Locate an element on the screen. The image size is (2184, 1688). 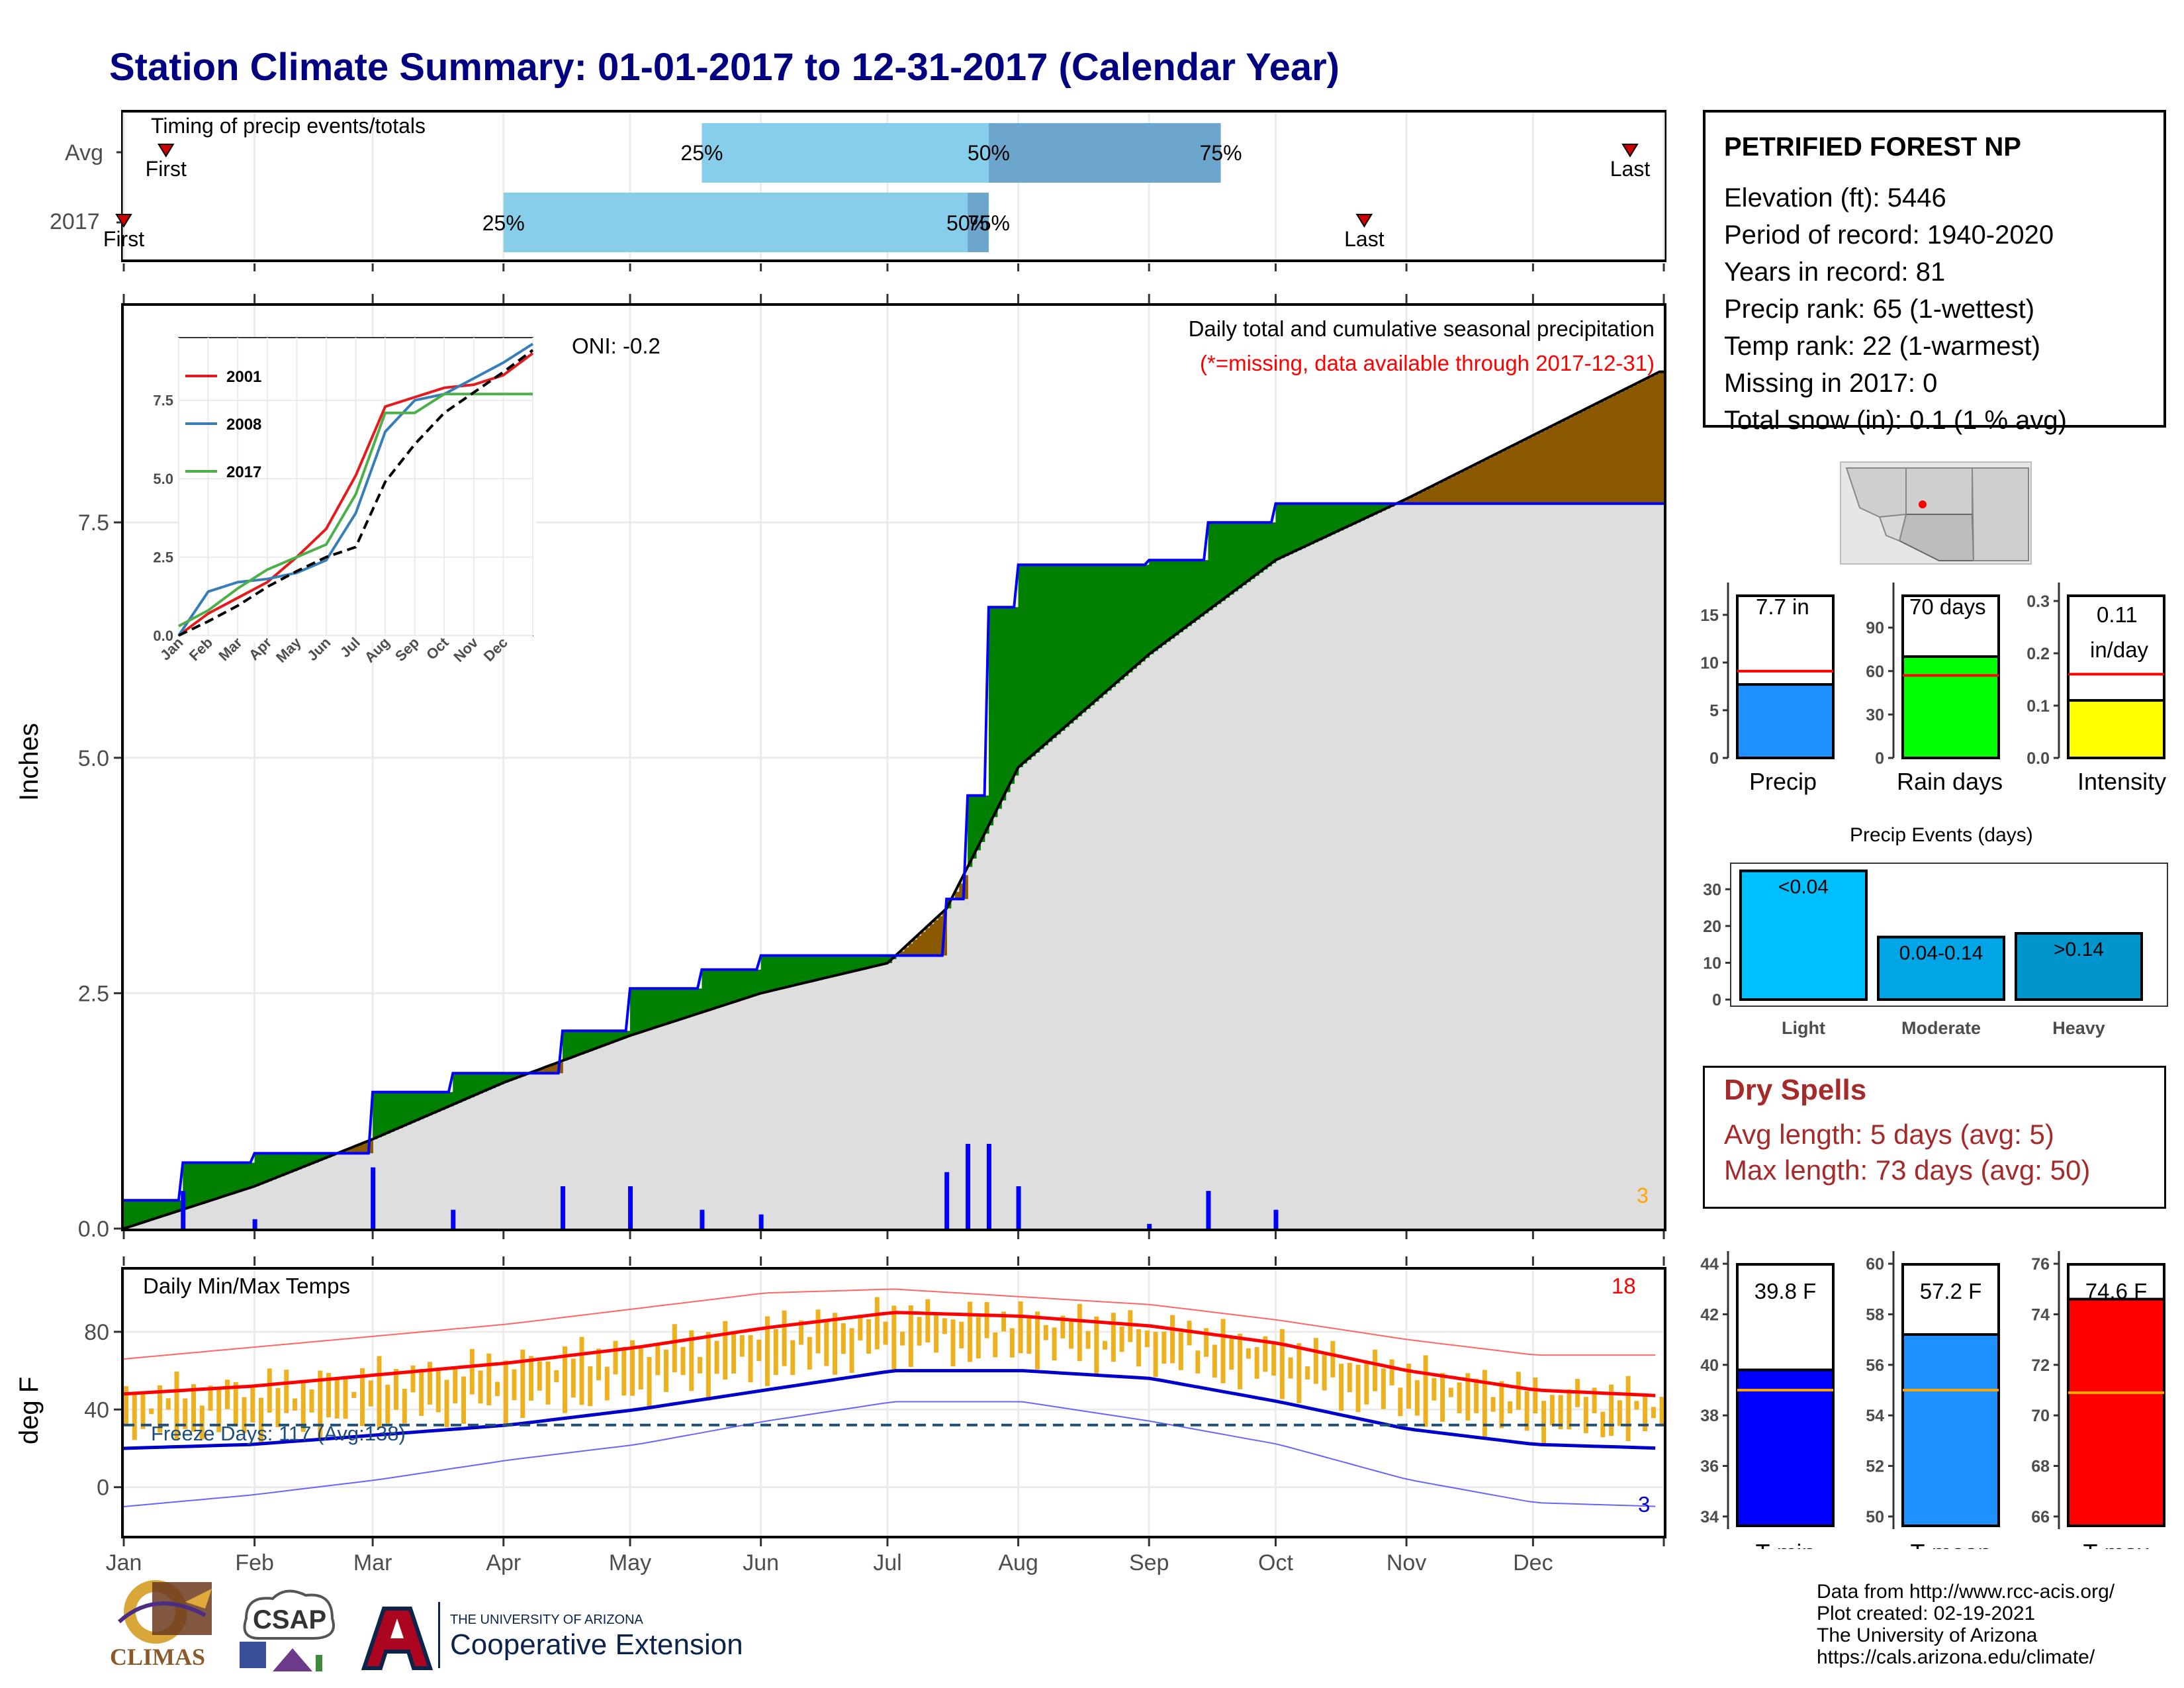
events-bar-label: Heavy is located at coordinates (2078, 1028).